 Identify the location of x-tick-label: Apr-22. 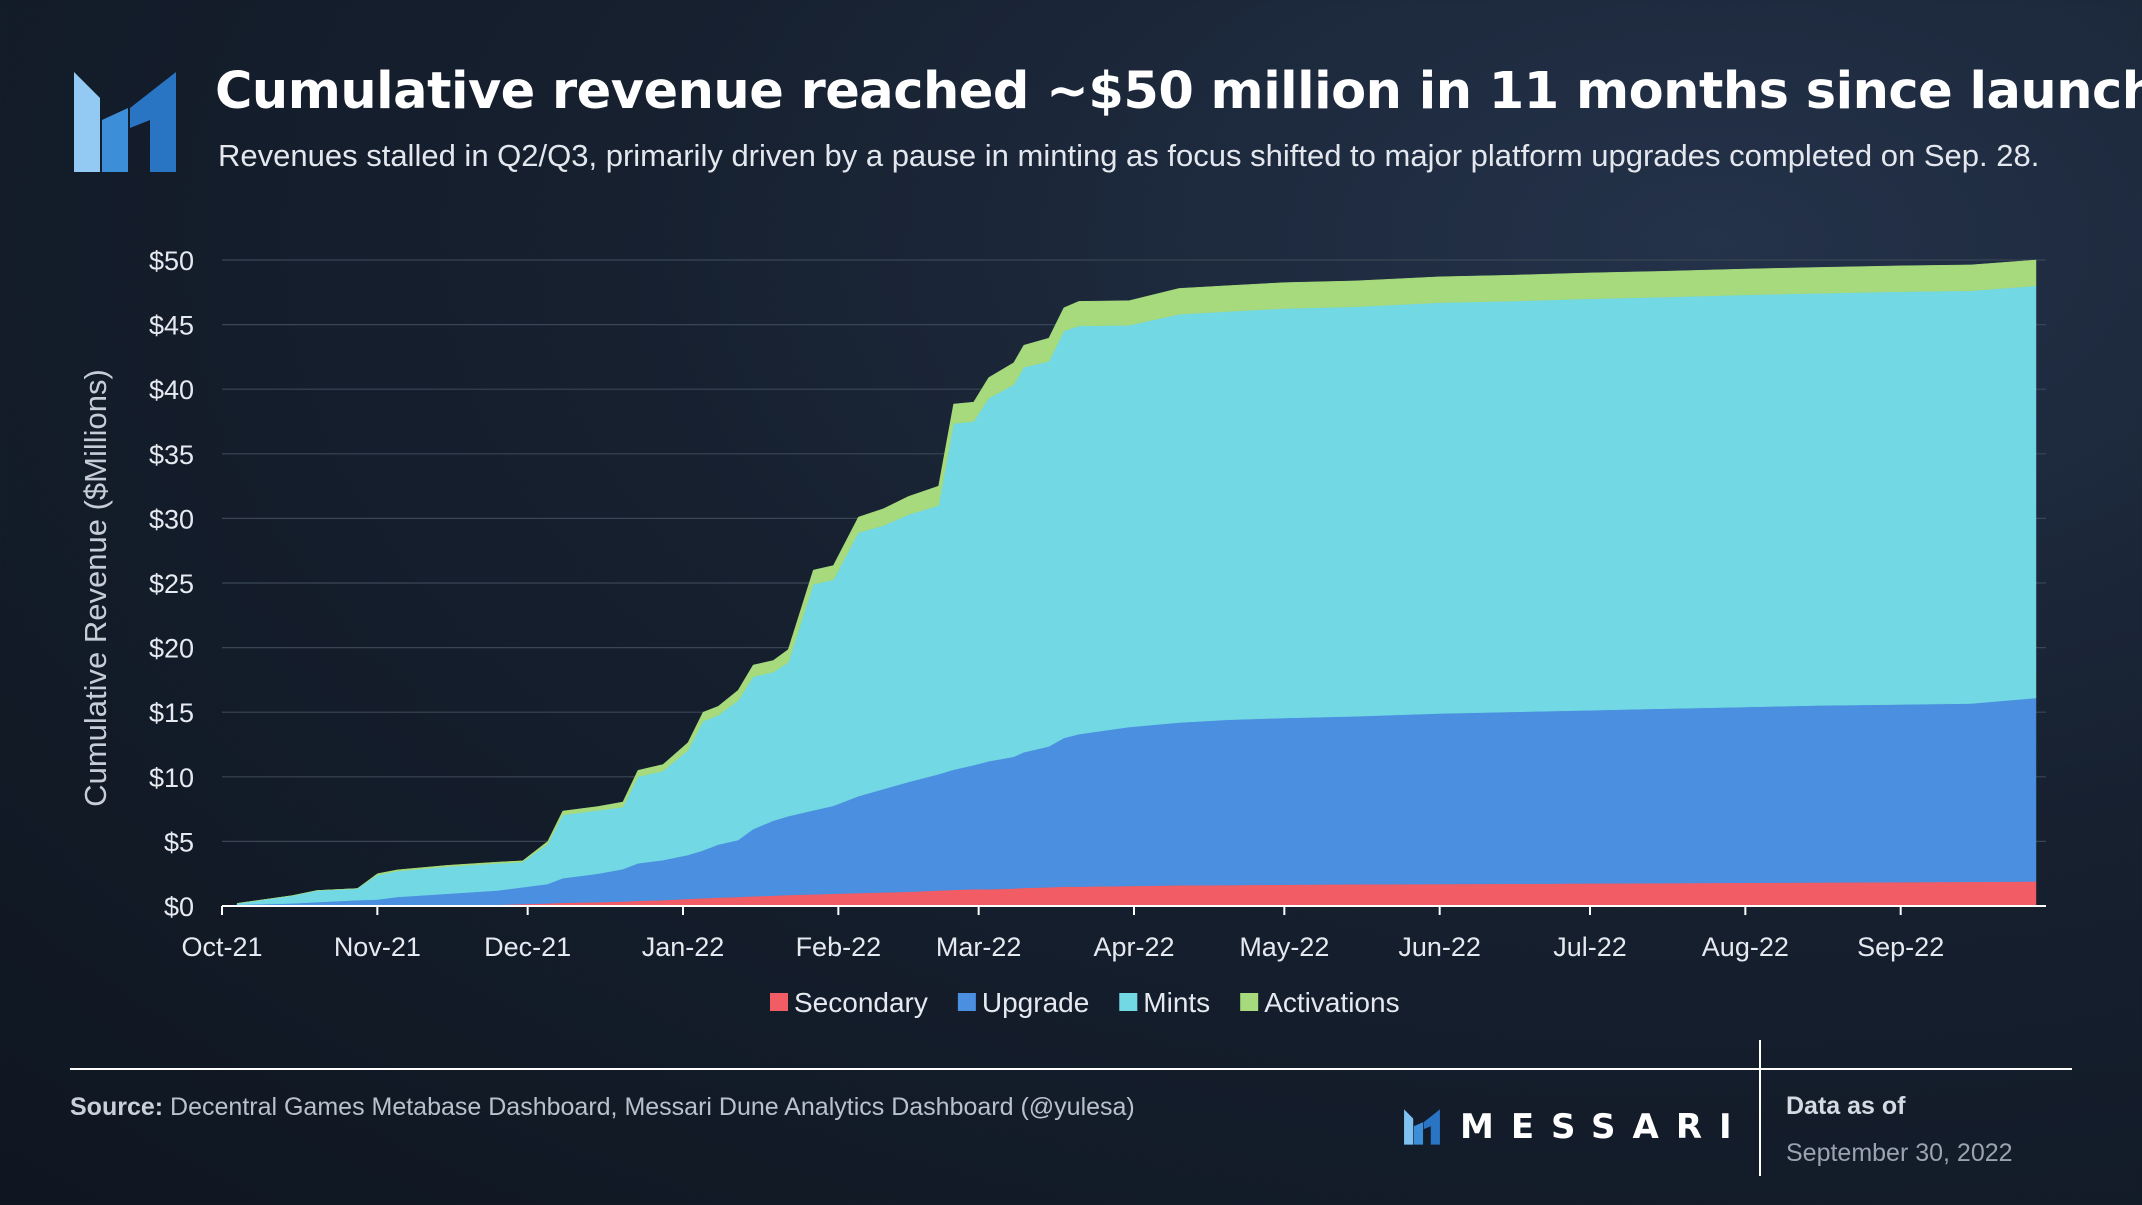
(1133, 947).